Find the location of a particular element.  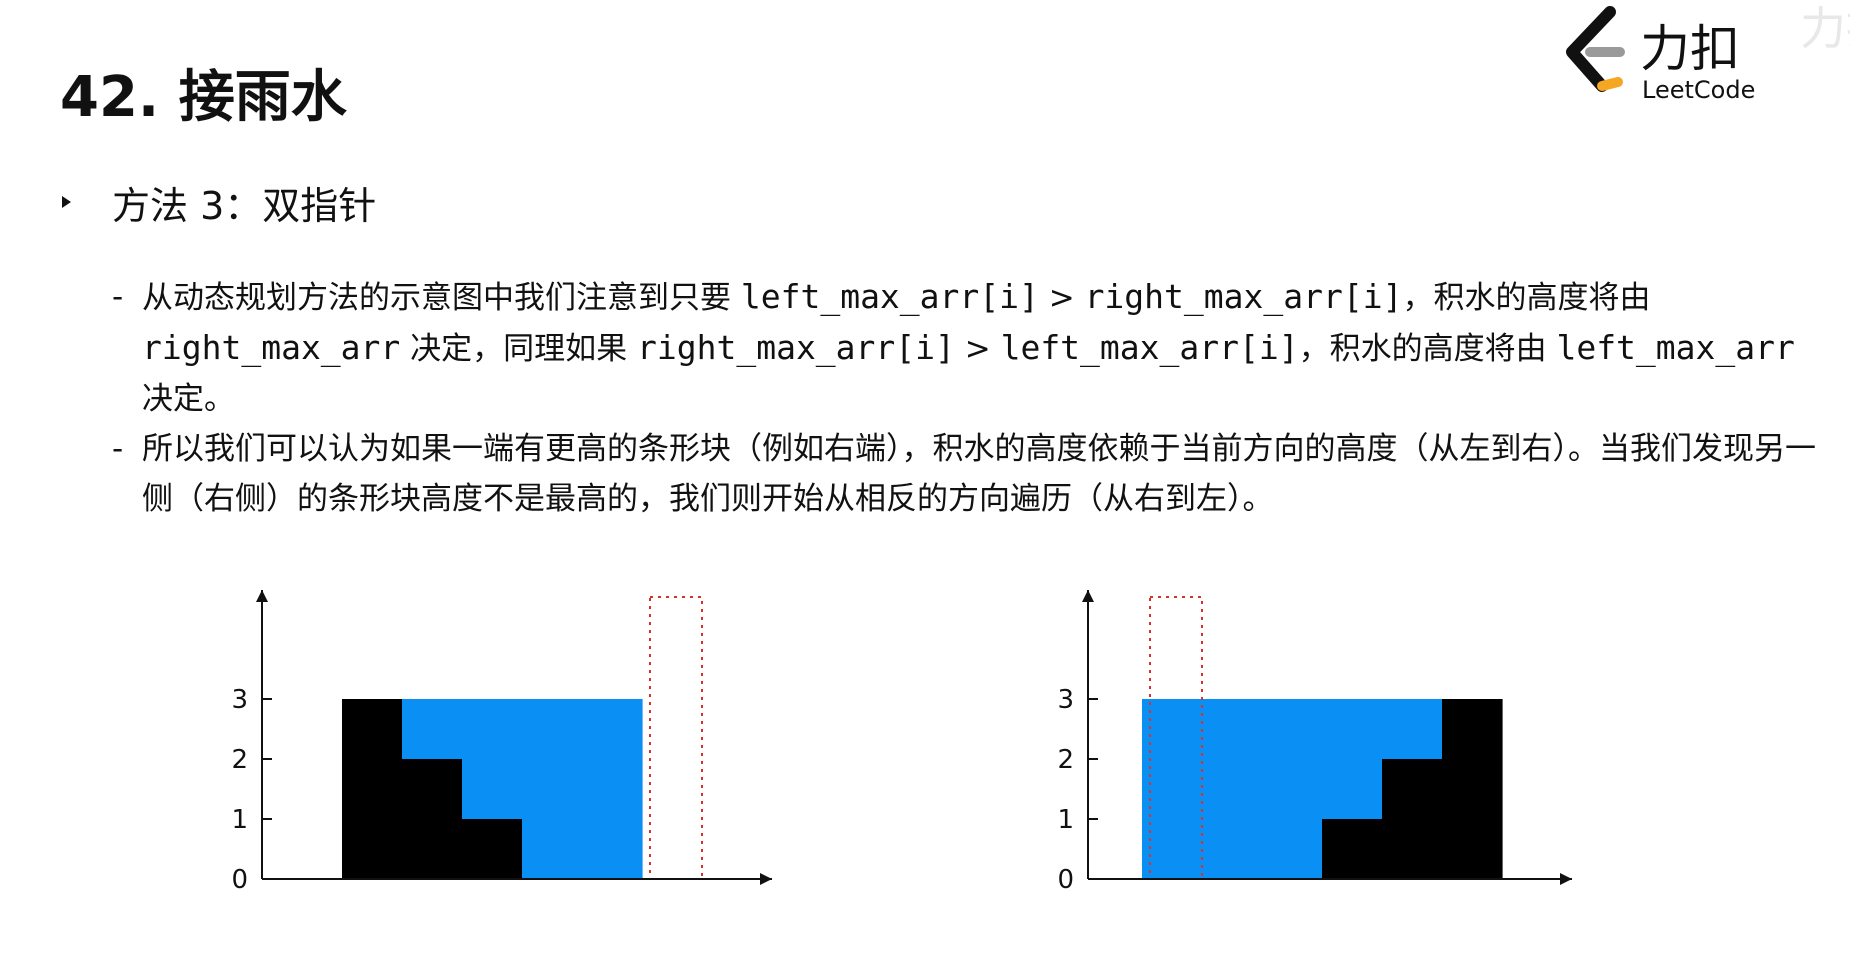

bullet-triangle-icon is located at coordinates (66, 202).